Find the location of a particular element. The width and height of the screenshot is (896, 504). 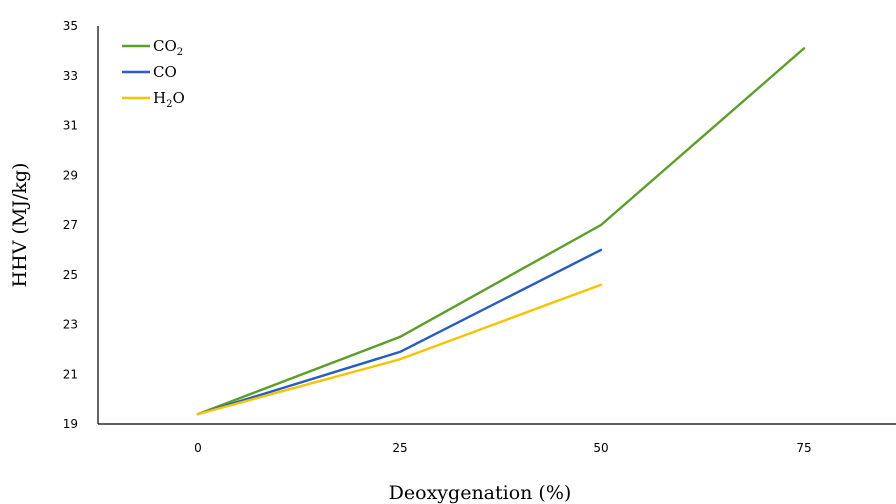

x-tick-label: 75 is located at coordinates (803, 448).